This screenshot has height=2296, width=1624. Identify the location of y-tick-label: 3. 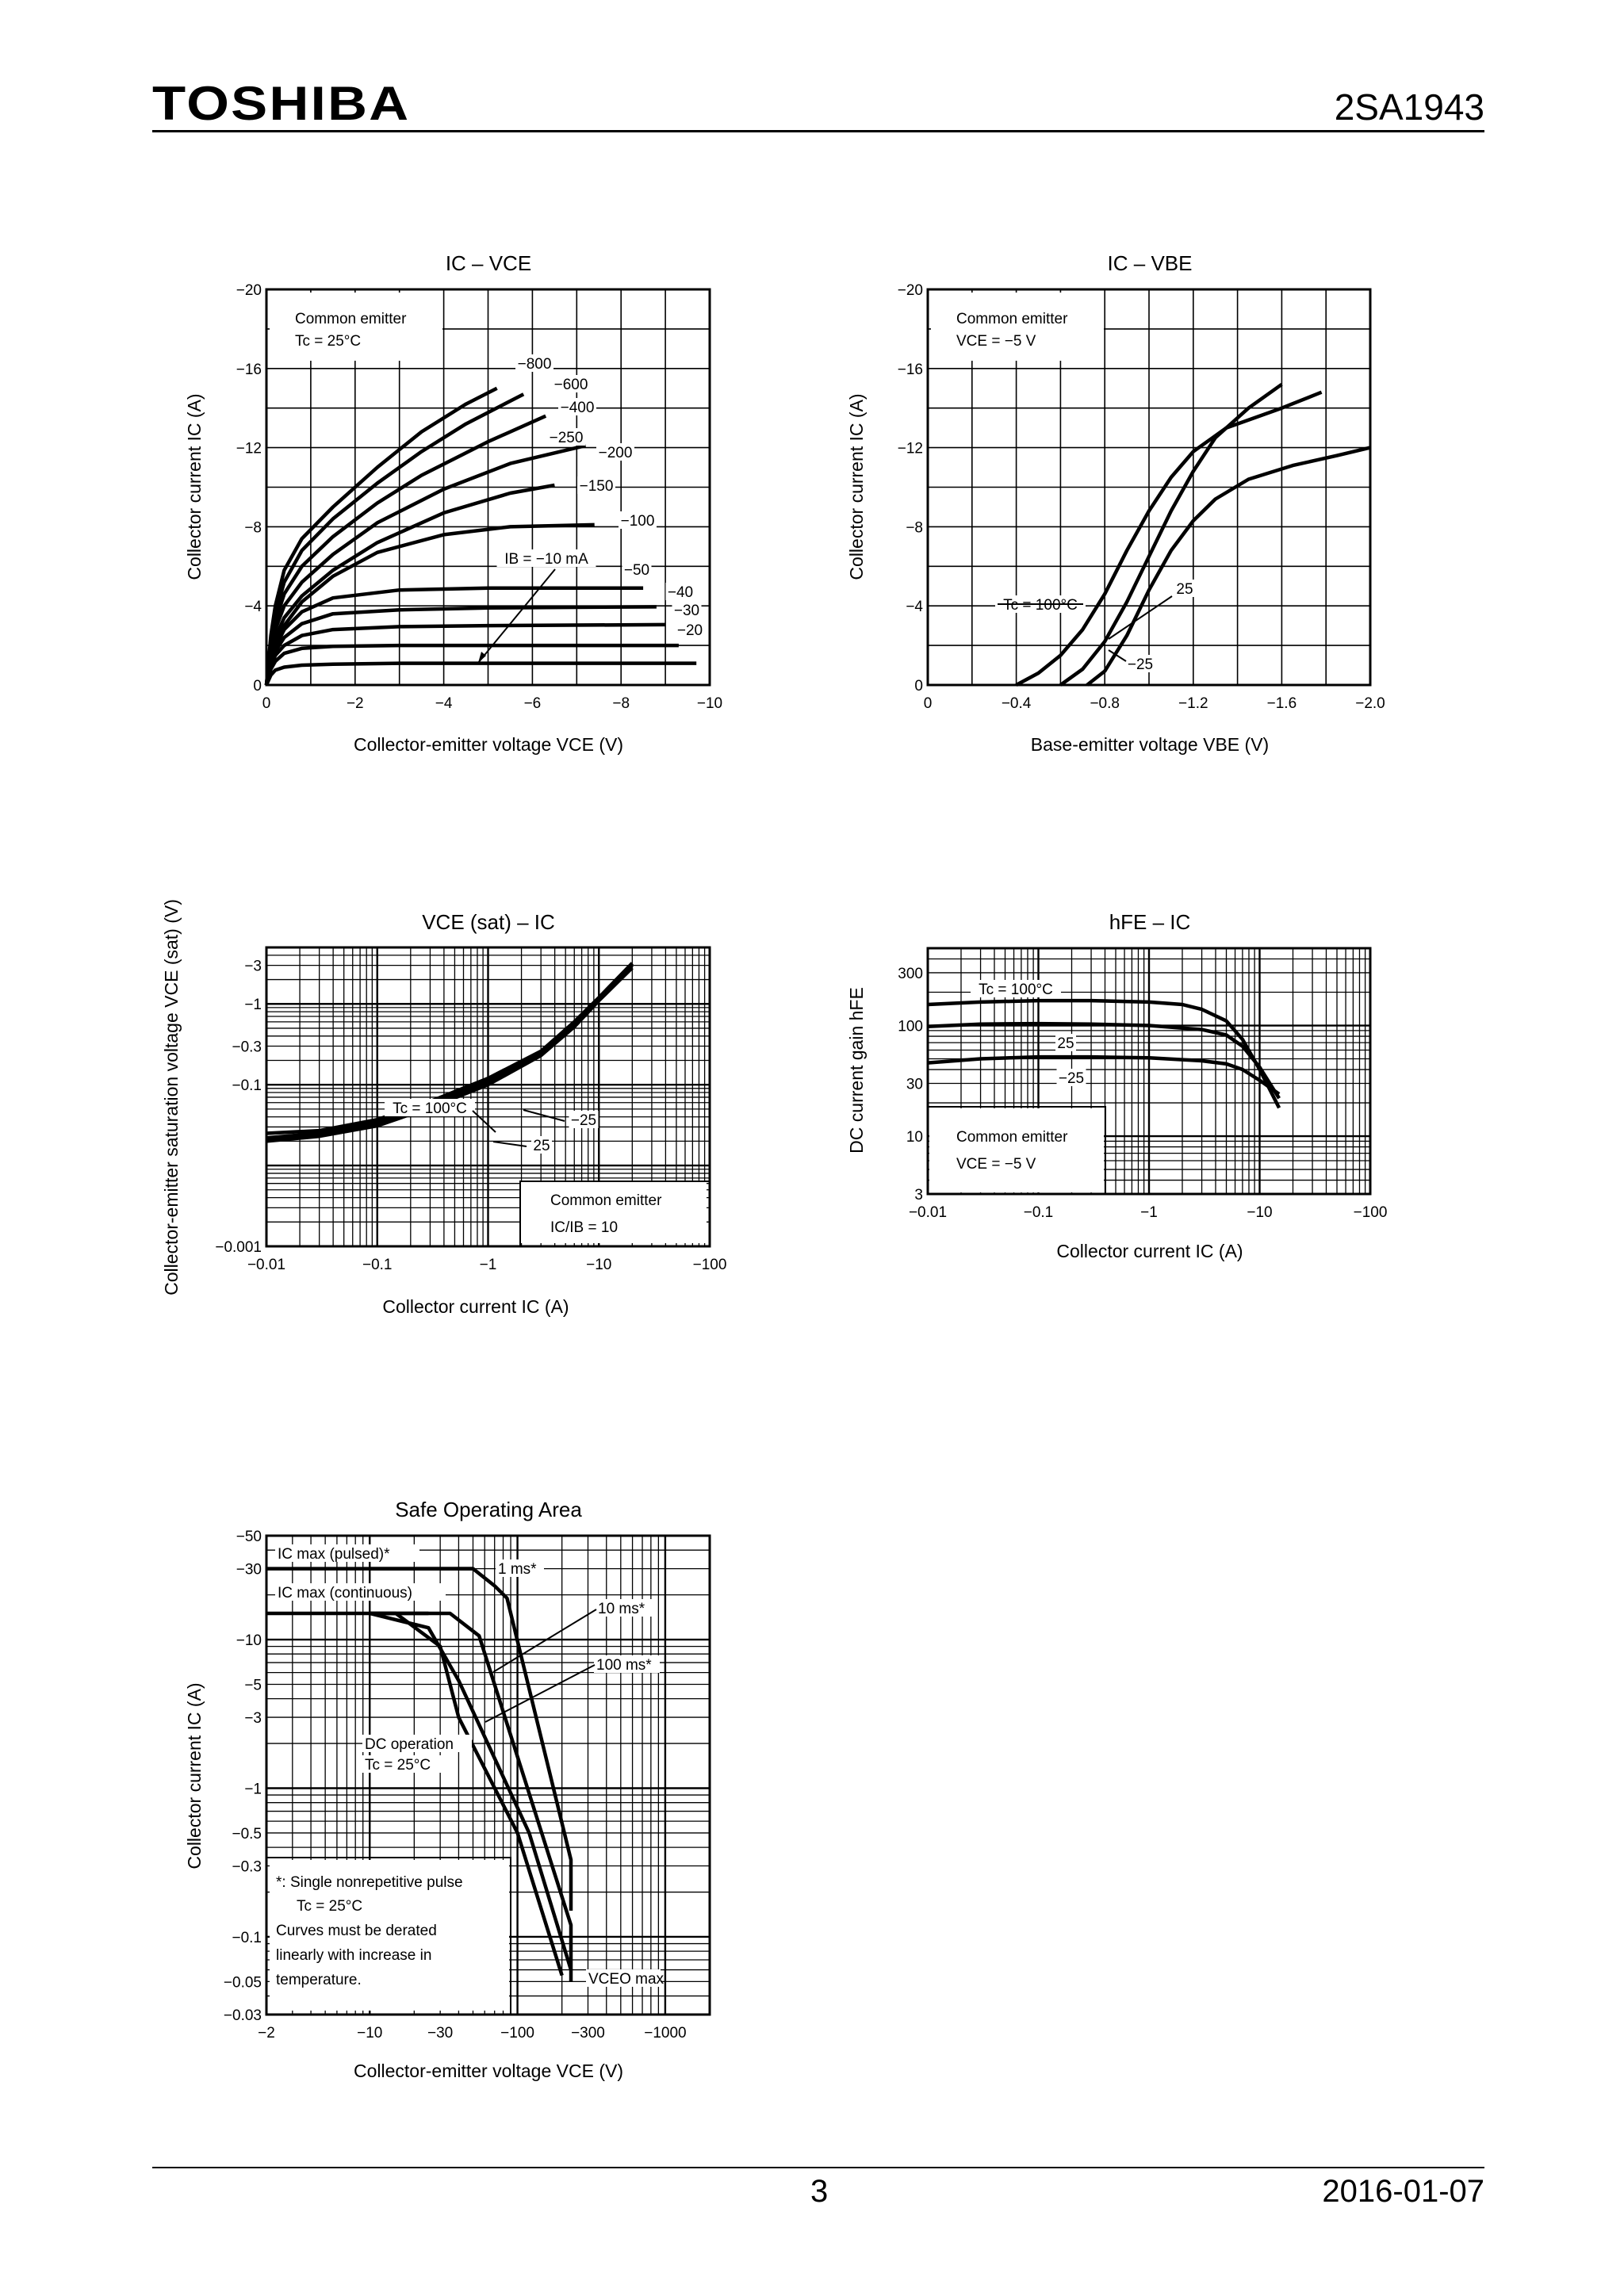
(918, 1195).